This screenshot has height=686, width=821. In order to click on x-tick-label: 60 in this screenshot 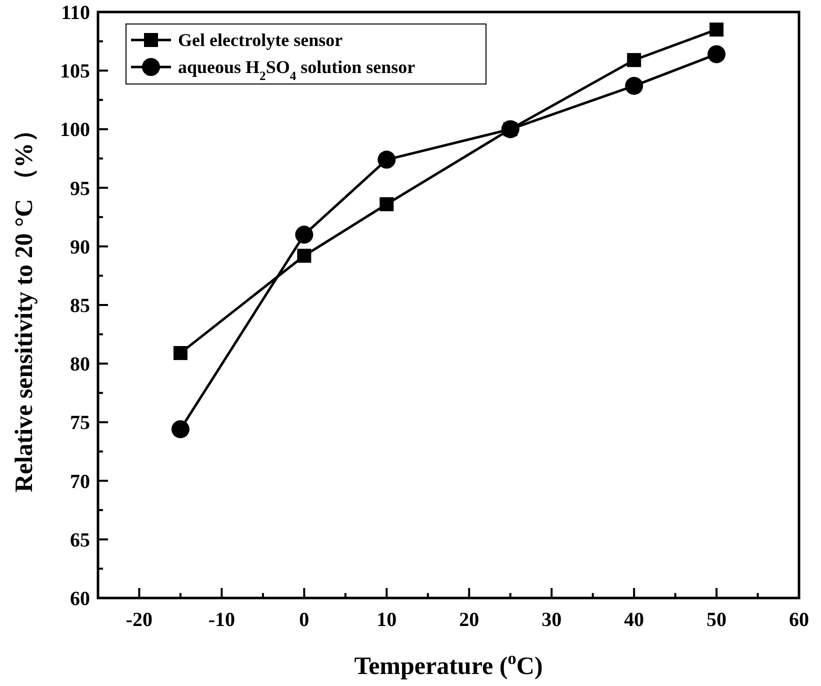, I will do `click(799, 620)`.